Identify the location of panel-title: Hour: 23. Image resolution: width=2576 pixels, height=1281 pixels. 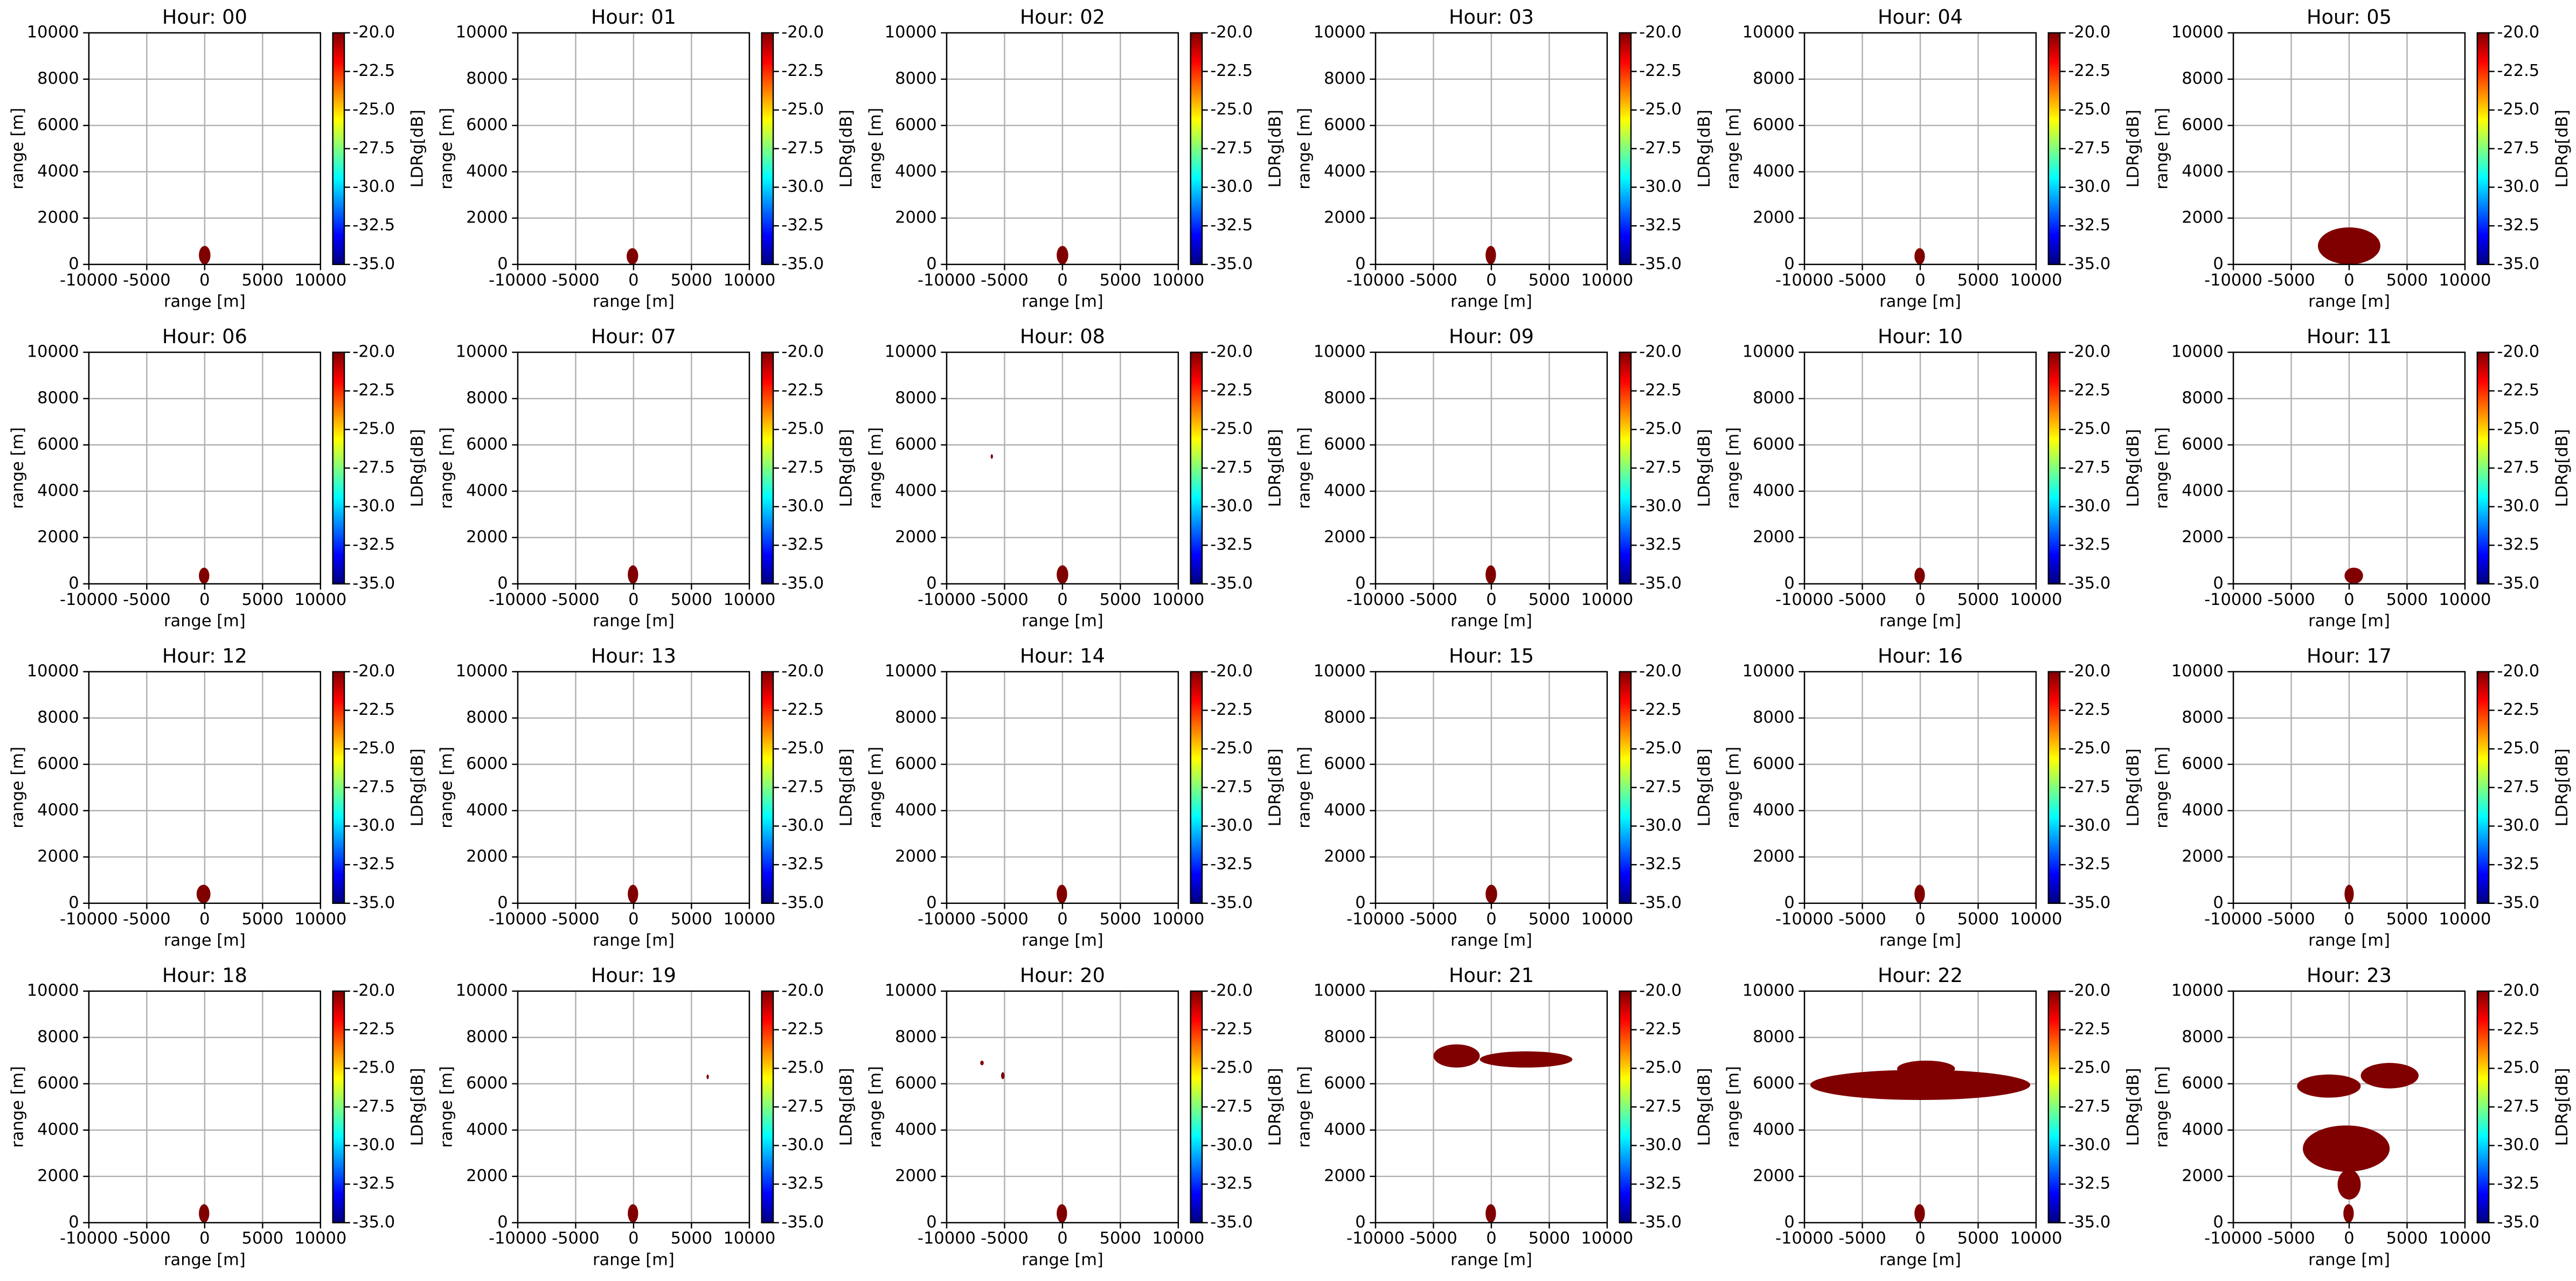
(2349, 976).